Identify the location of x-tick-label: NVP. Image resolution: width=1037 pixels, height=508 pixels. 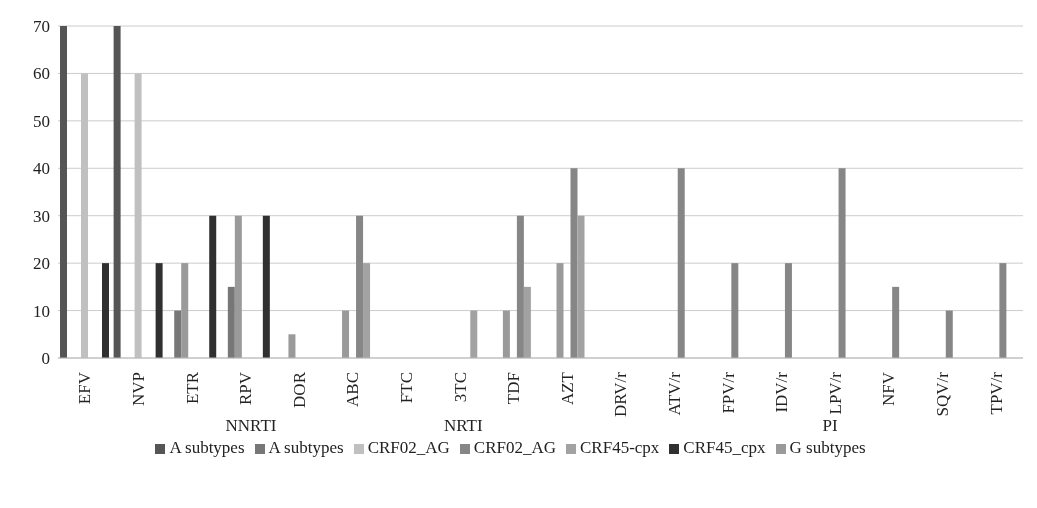
(138, 389).